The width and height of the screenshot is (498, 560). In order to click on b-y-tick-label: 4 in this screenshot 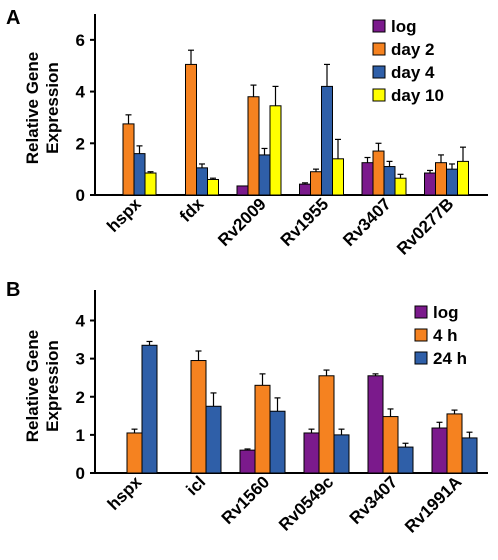, I will do `click(81, 321)`.